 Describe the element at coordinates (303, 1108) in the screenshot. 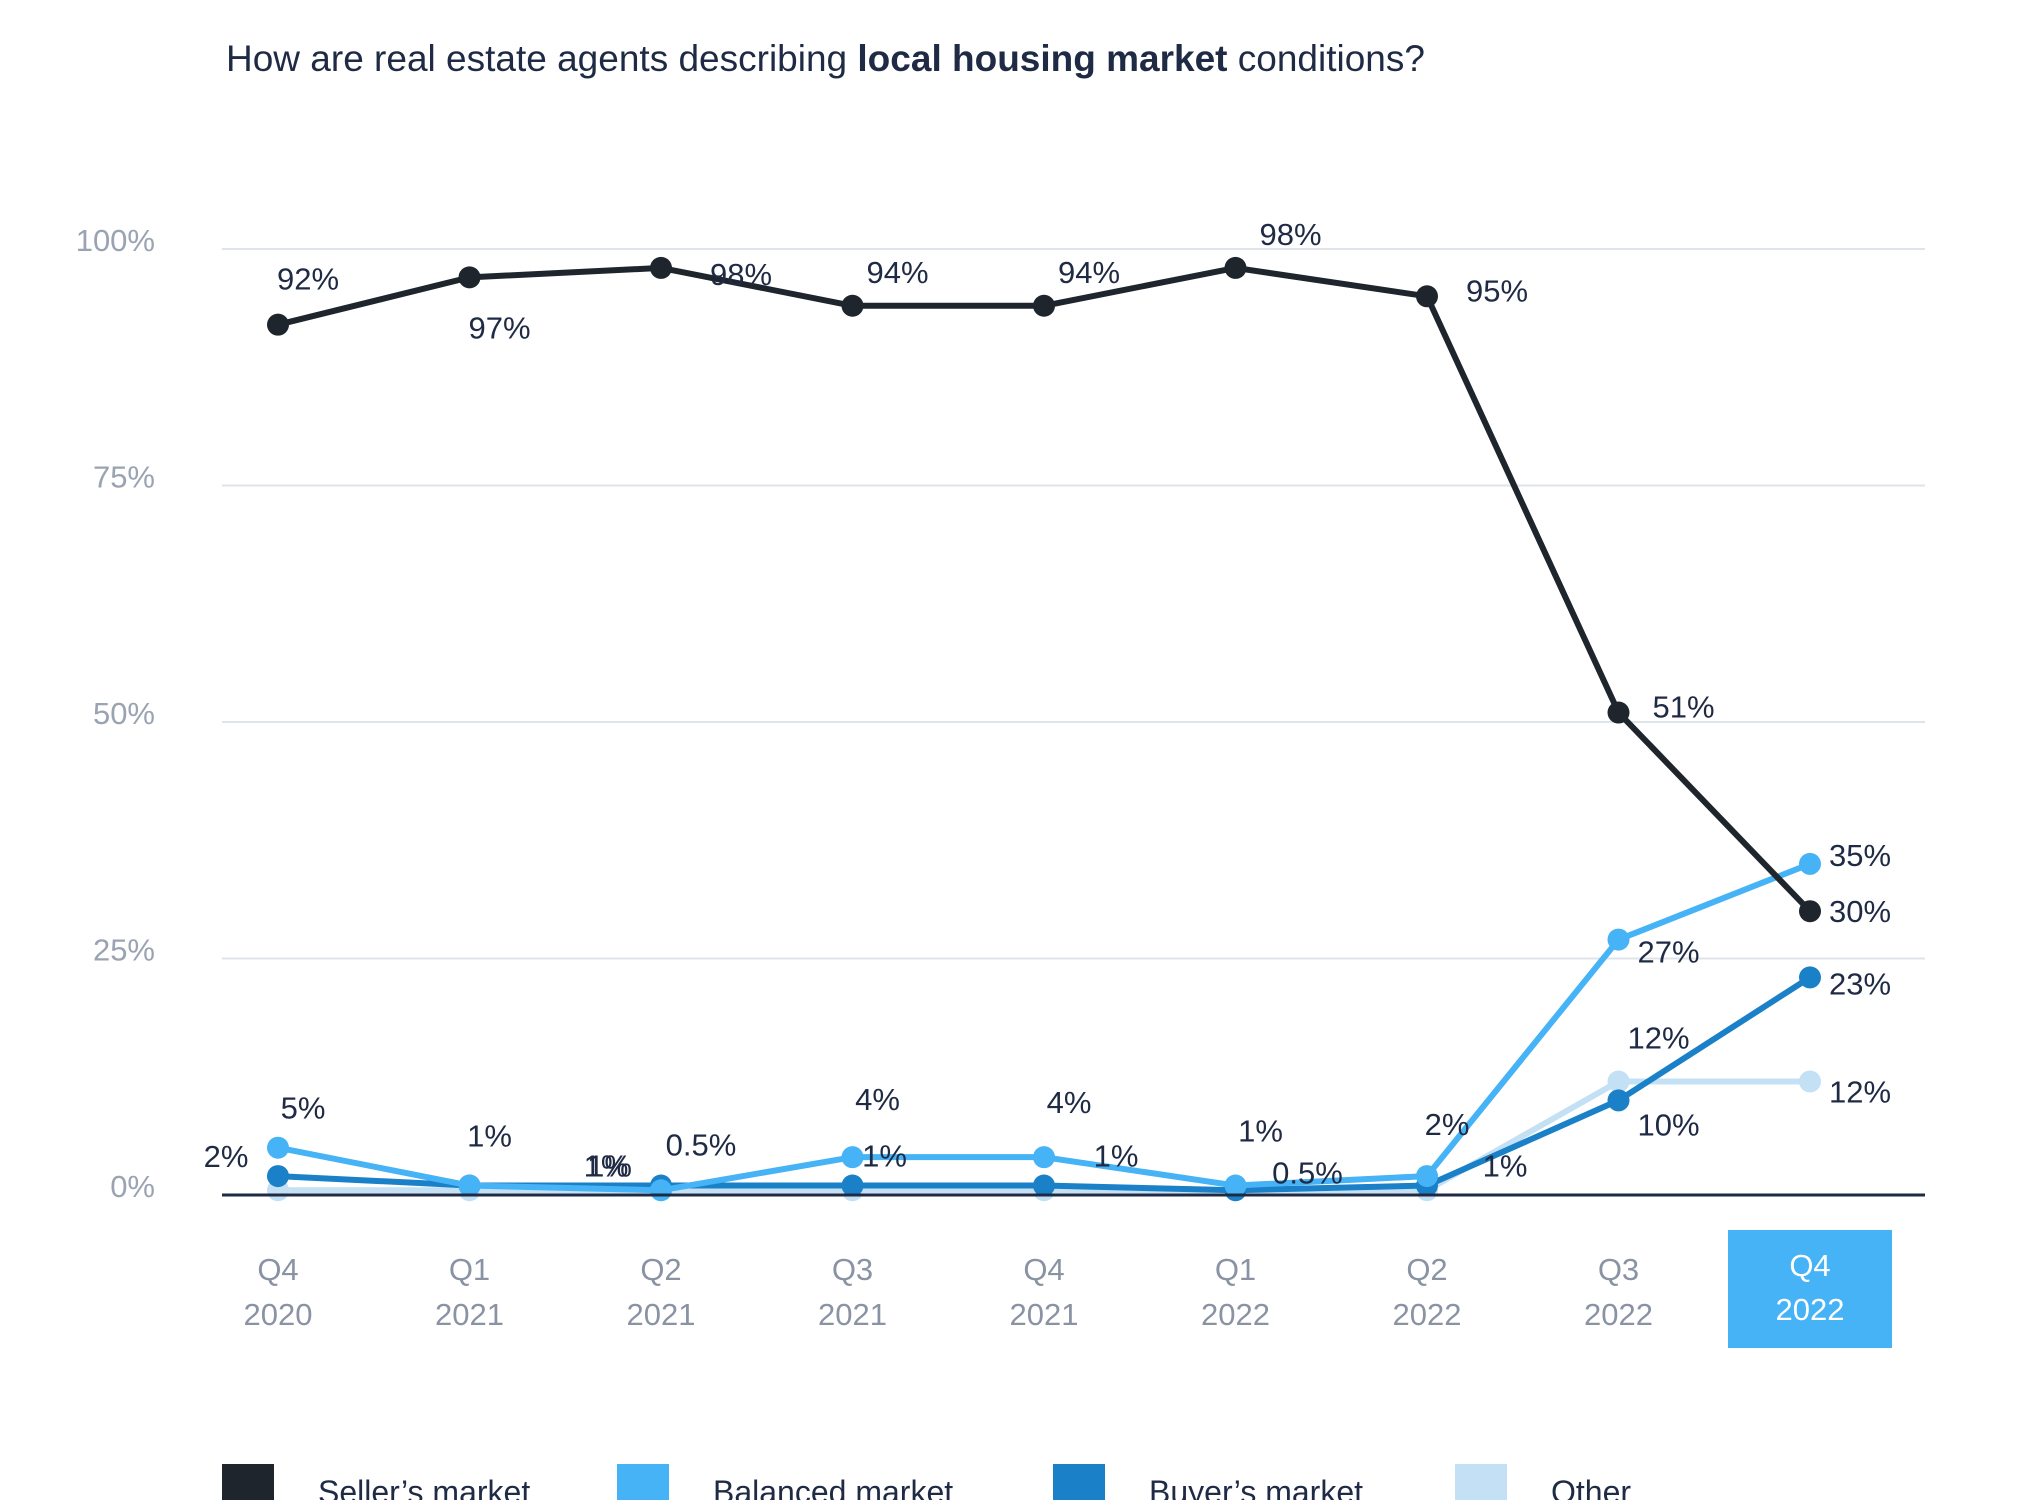

I see `data-label: 5%` at that location.